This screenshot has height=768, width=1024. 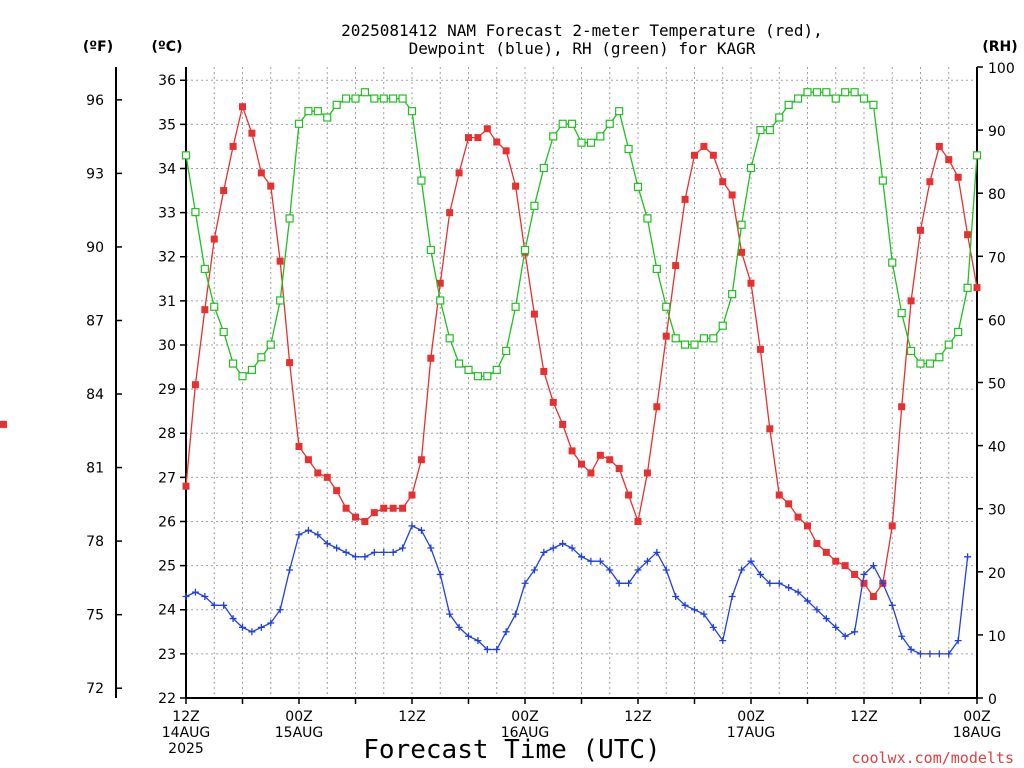 What do you see at coordinates (167, 214) in the screenshot?
I see `celsius-tick-label: 33` at bounding box center [167, 214].